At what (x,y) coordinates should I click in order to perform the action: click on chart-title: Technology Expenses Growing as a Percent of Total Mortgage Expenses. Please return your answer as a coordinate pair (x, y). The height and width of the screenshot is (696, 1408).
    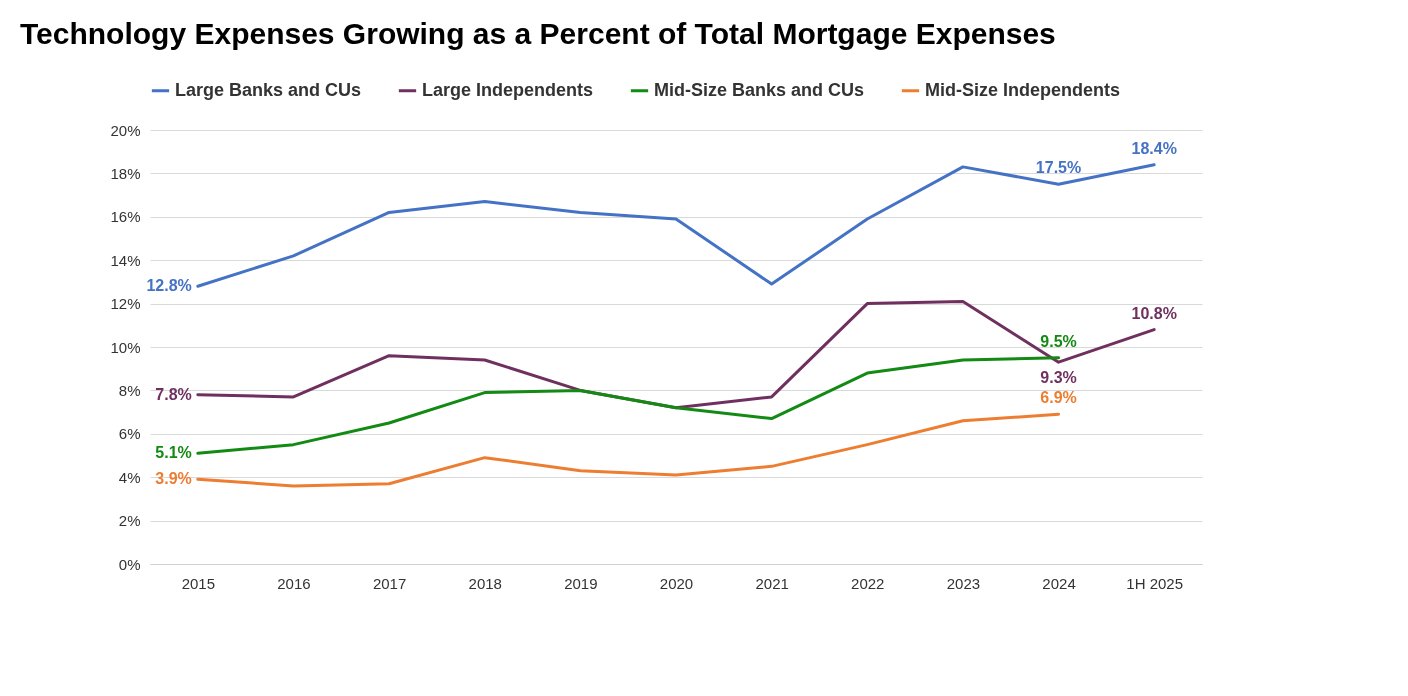
    Looking at the image, I should click on (538, 33).